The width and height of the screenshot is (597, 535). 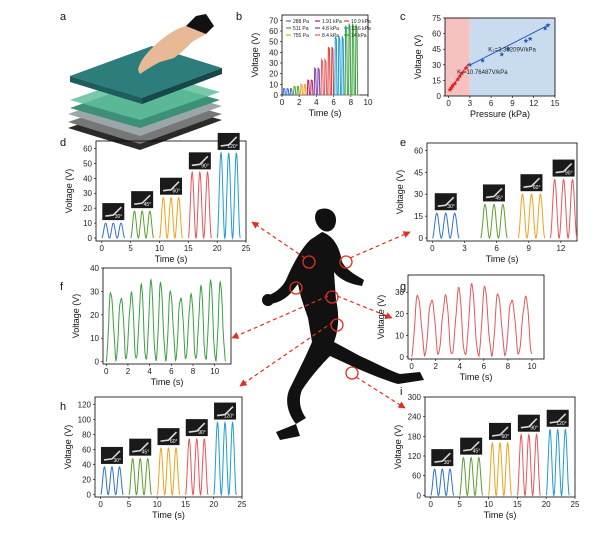 What do you see at coordinates (436, 49) in the screenshot?
I see `y-tick-label: 45` at bounding box center [436, 49].